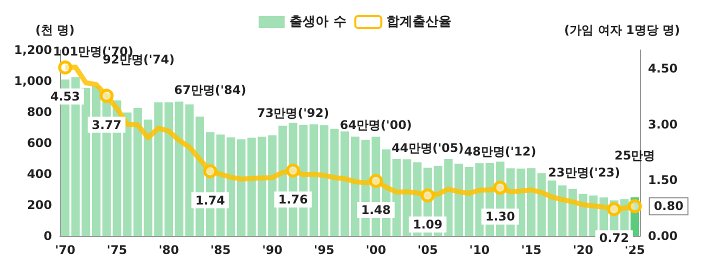  I want to click on y-tick-label: 1,200, so click(33, 50).